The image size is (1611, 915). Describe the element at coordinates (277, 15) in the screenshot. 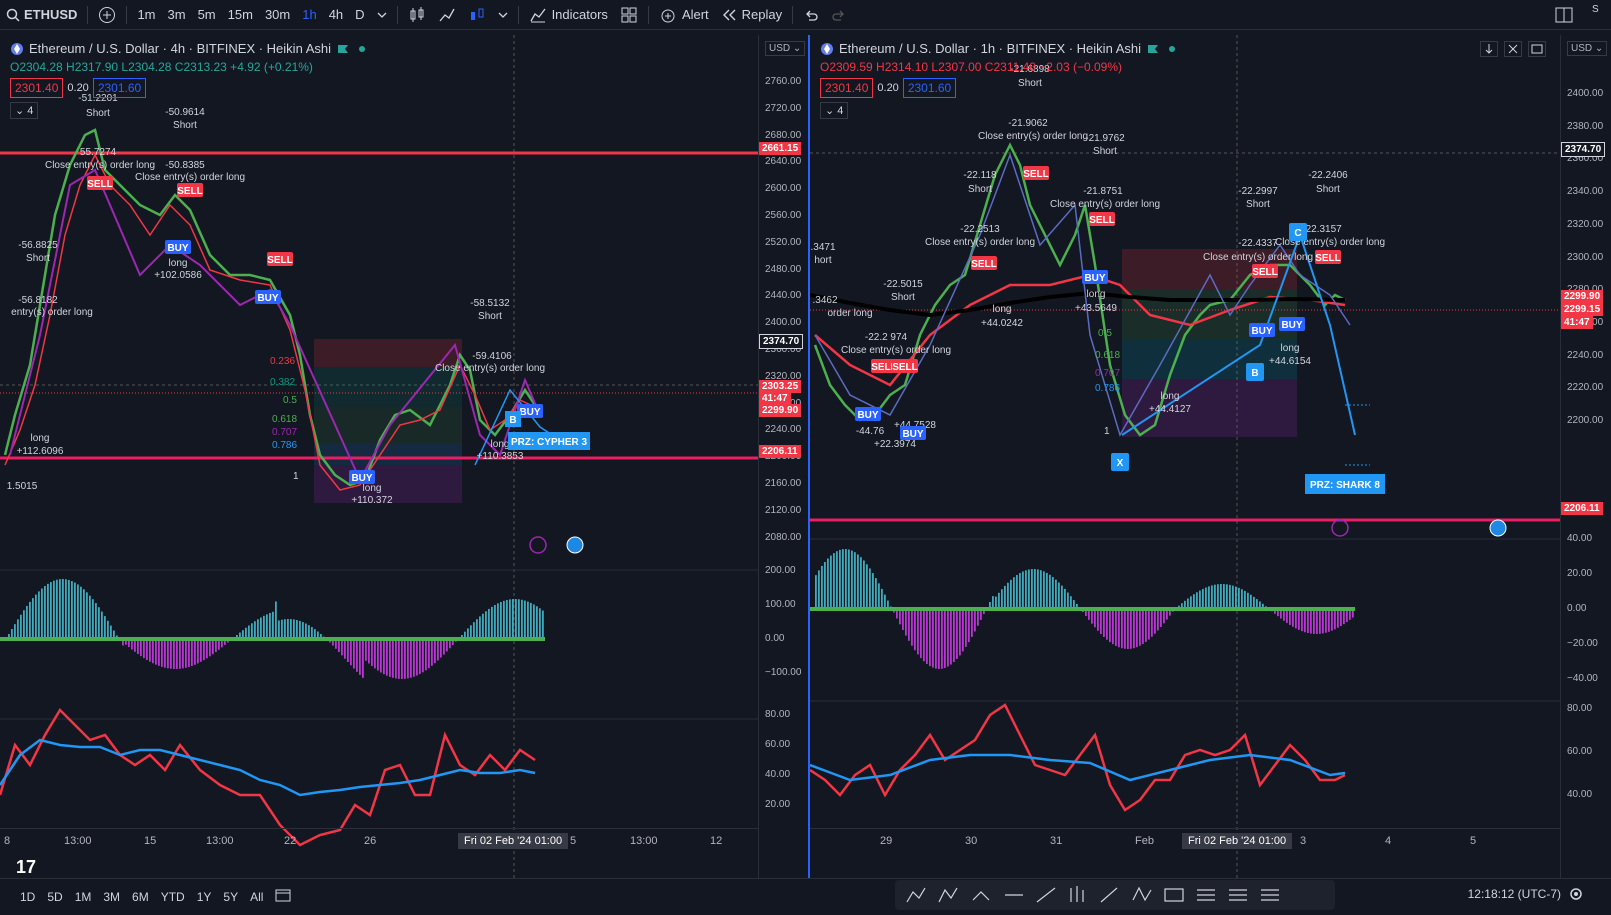

I see `interval-30m: 30m` at that location.